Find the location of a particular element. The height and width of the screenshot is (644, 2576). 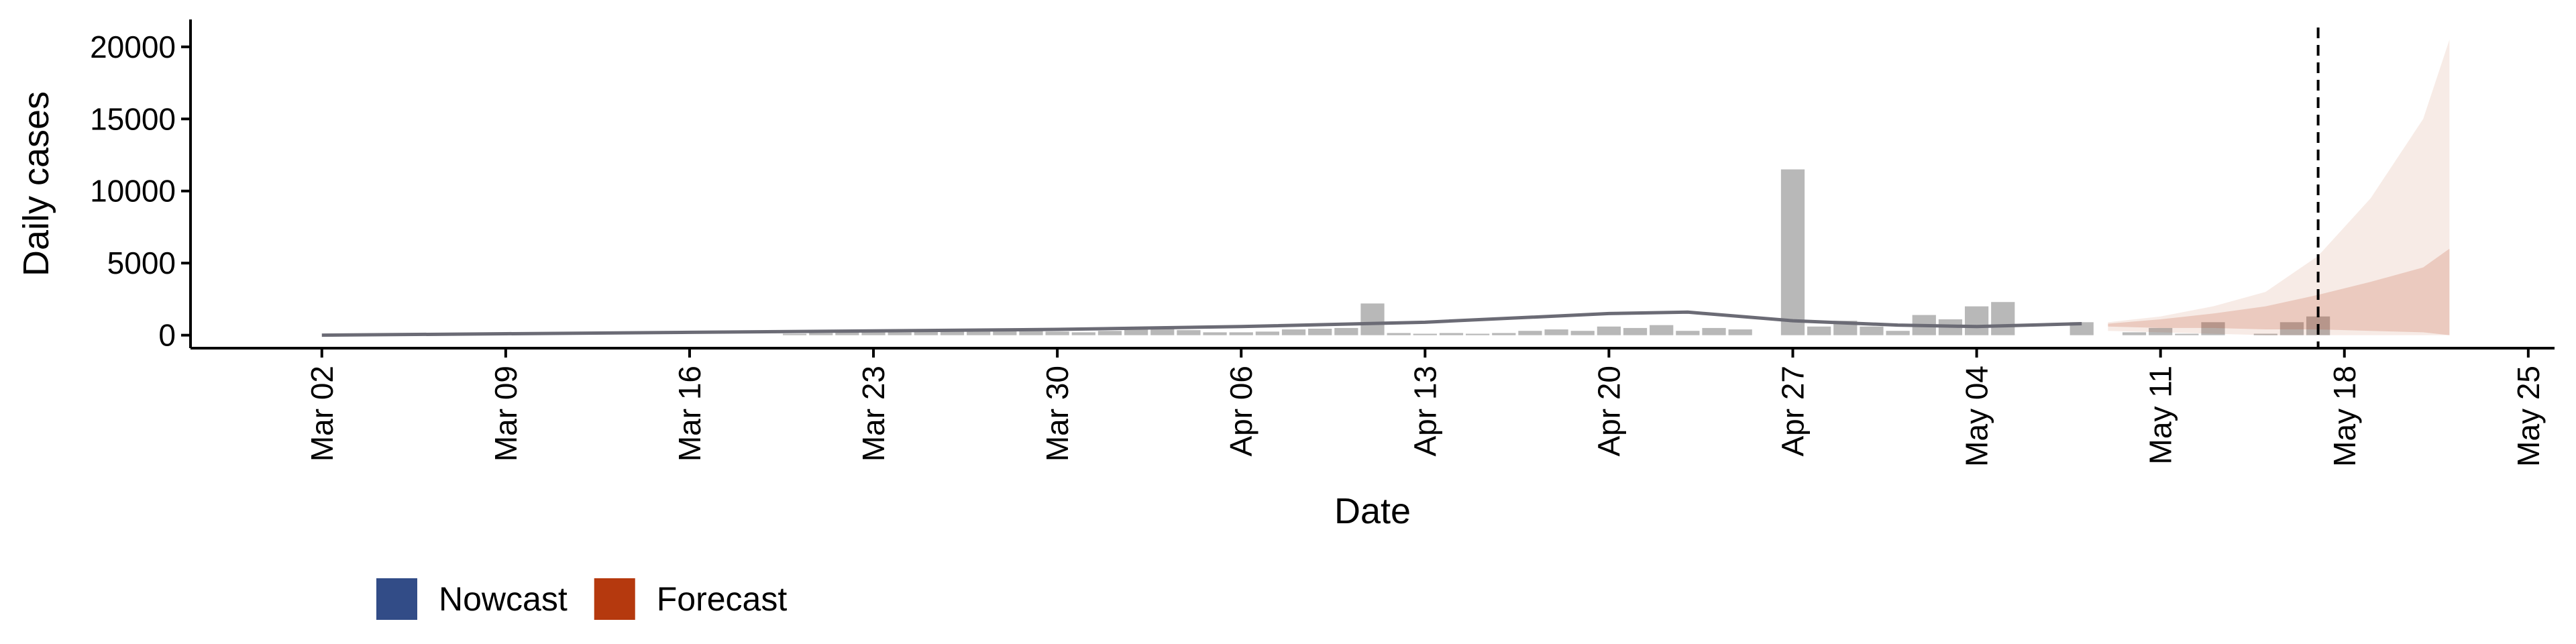

y-tick-label: 20000 is located at coordinates (133, 47).